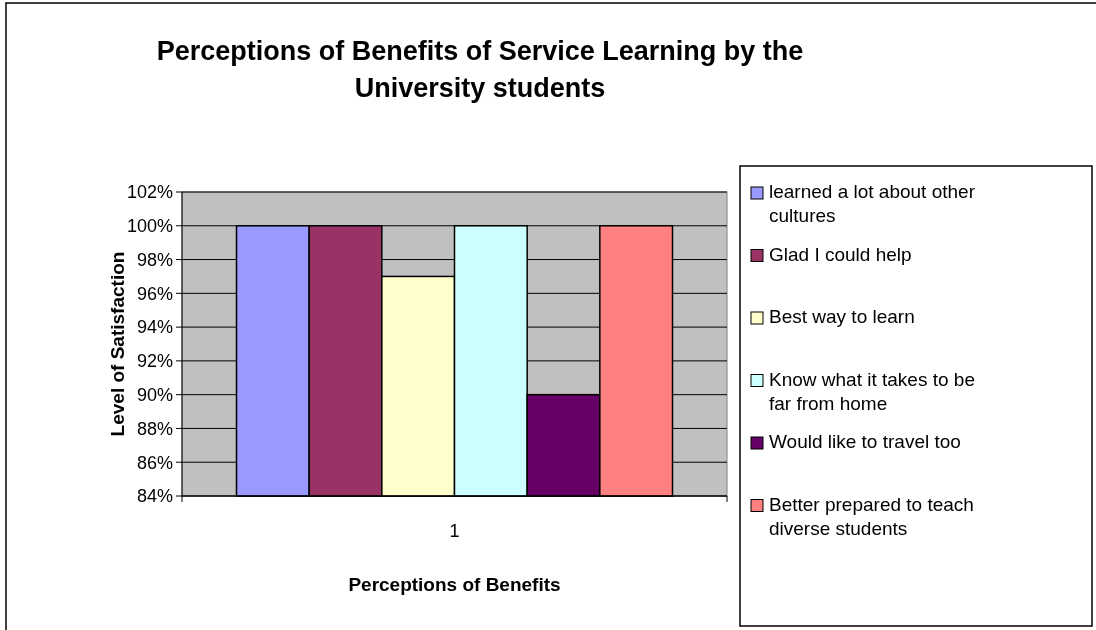  What do you see at coordinates (154, 361) in the screenshot?
I see `y-tick-label: 92%` at bounding box center [154, 361].